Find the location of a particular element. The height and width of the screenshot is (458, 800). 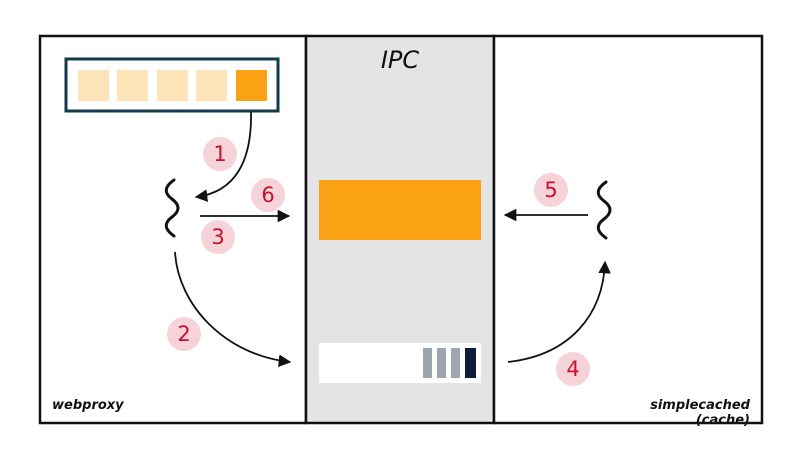

step-badge-6: 6 is located at coordinates (268, 195).